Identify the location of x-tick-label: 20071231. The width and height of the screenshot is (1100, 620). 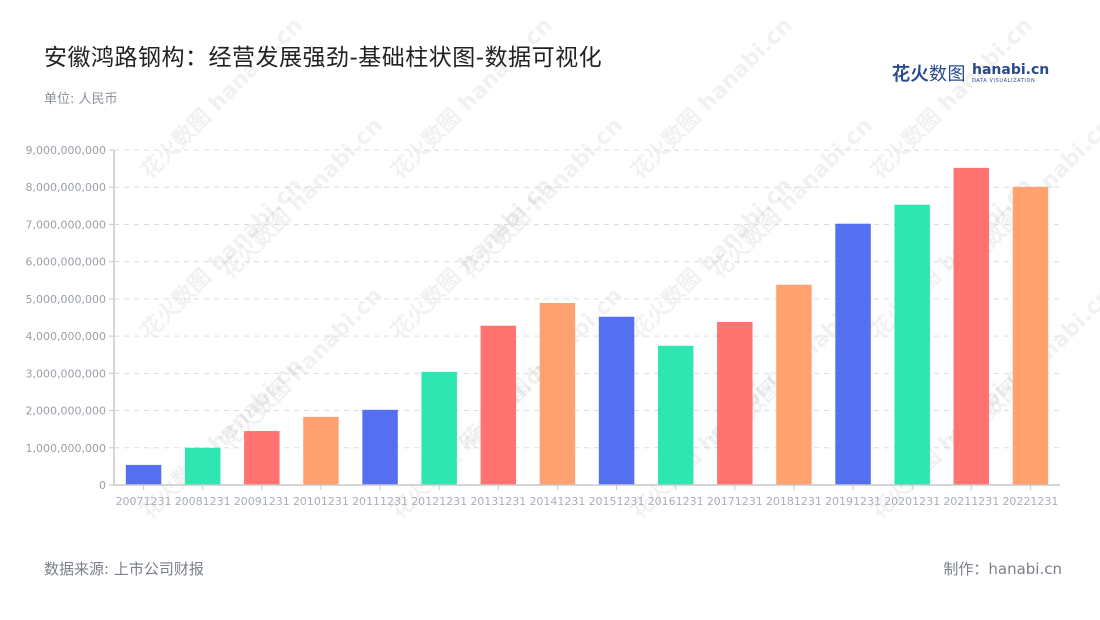
(144, 501).